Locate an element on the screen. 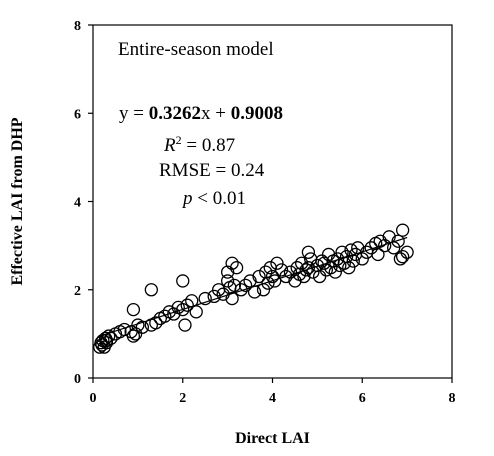 The height and width of the screenshot is (456, 494). p-value: p < 0.01 is located at coordinates (213, 198).